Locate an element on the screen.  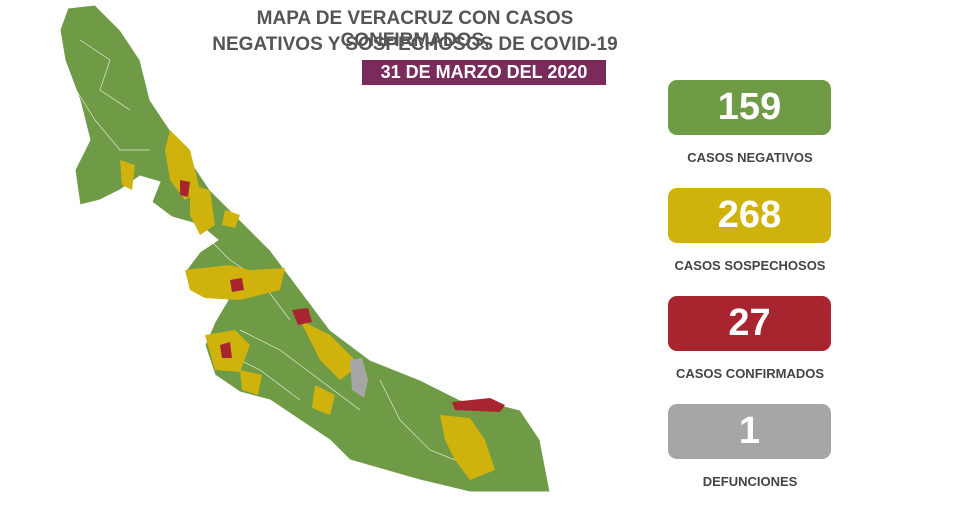
stat-label: CASOS SOSPECHOSOS is located at coordinates (750, 265).